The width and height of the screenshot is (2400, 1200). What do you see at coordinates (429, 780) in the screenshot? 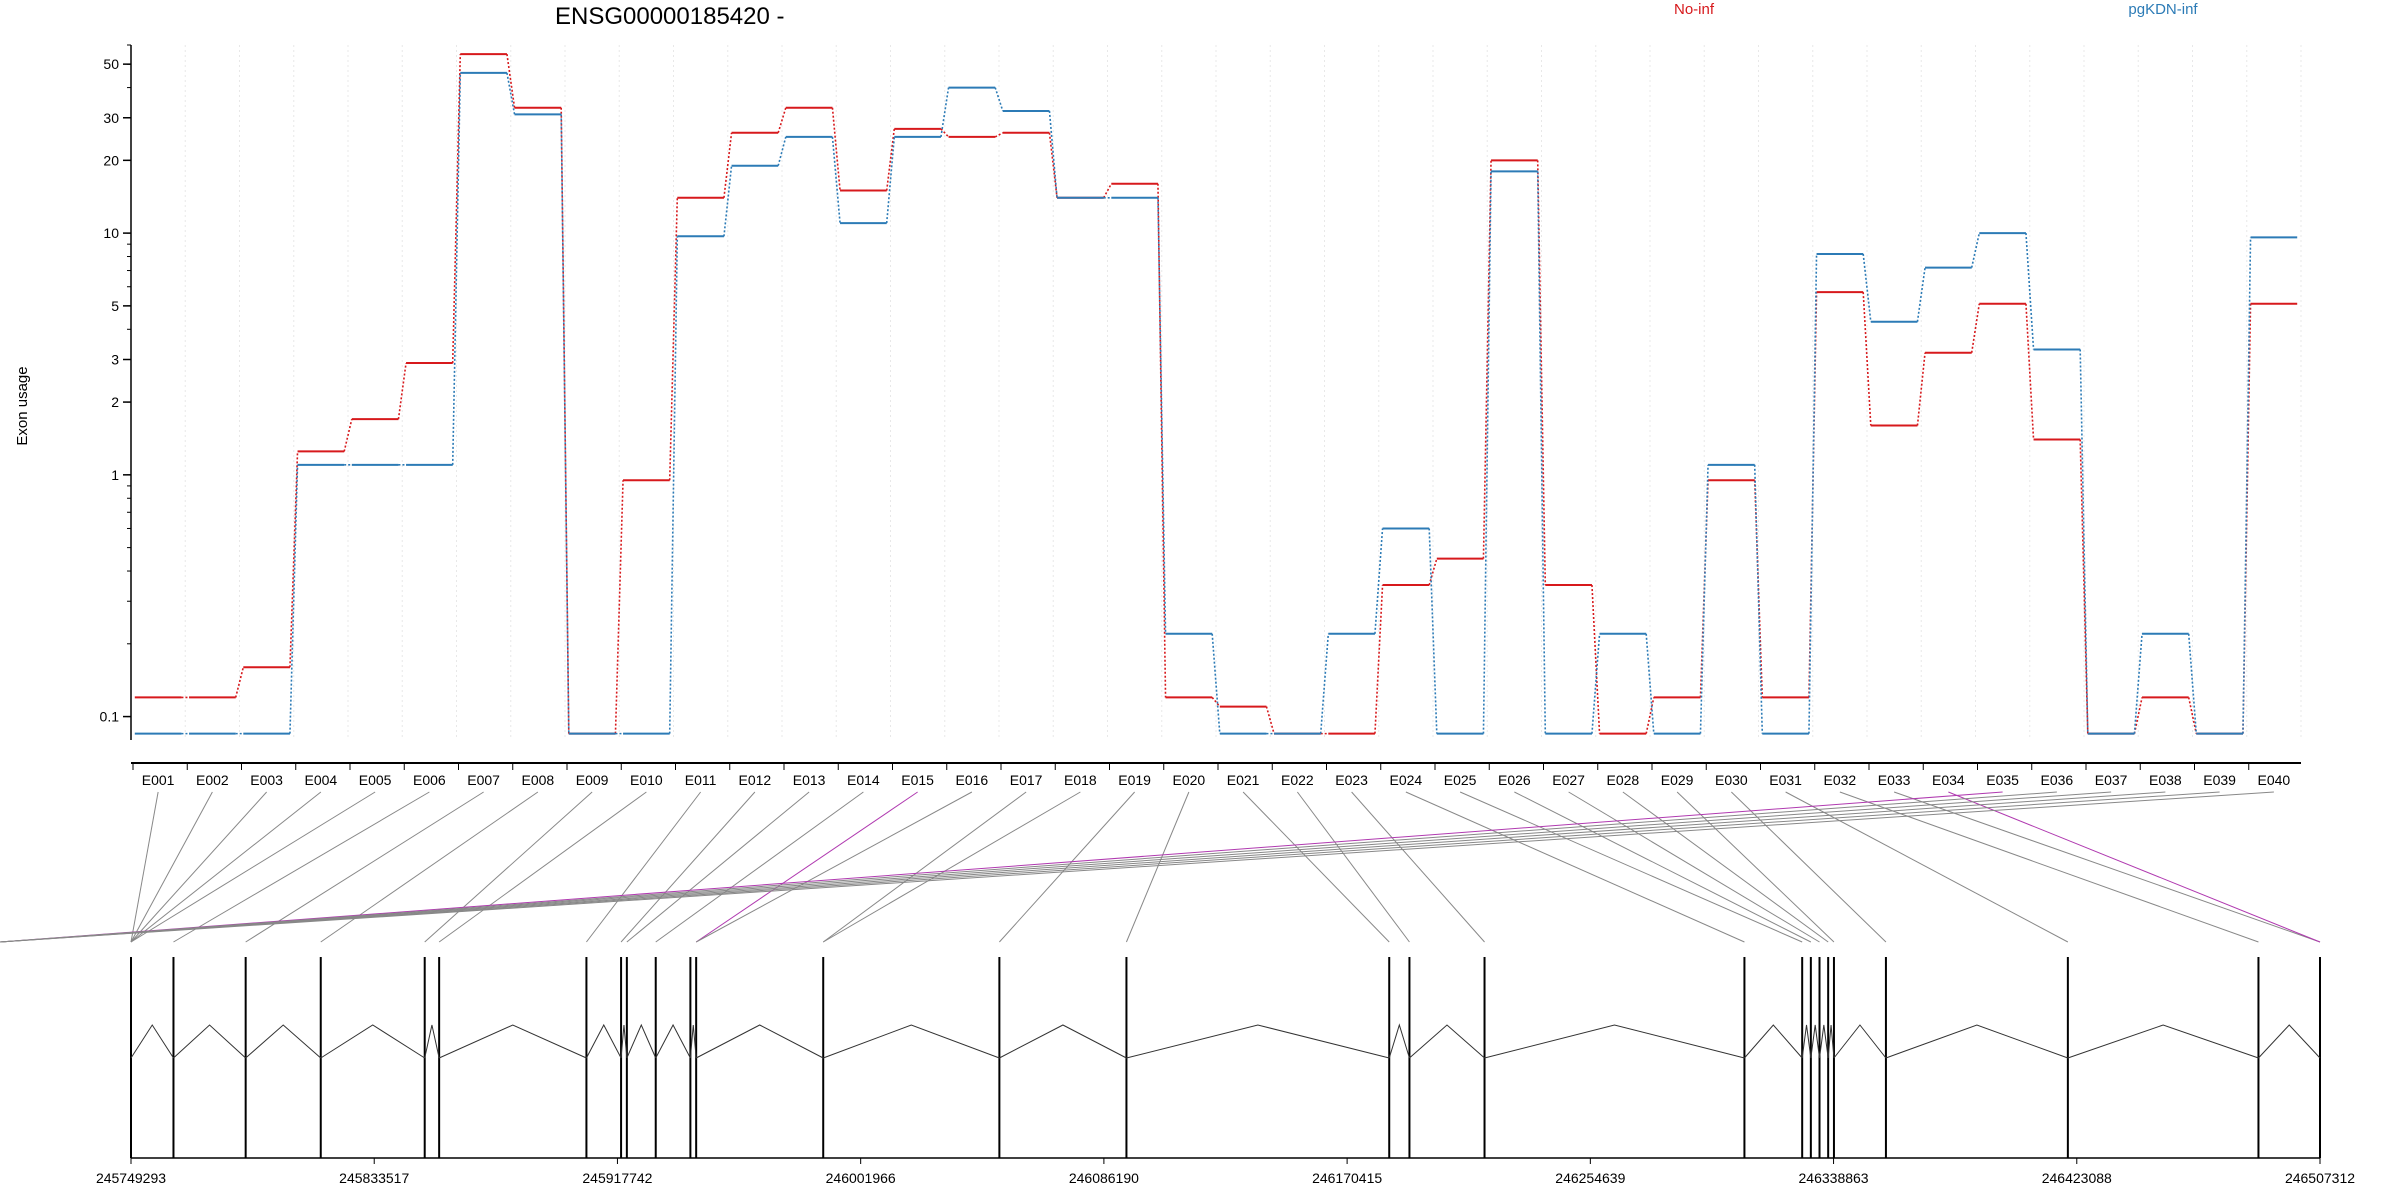
I see `x-tick-label: E006` at bounding box center [429, 780].